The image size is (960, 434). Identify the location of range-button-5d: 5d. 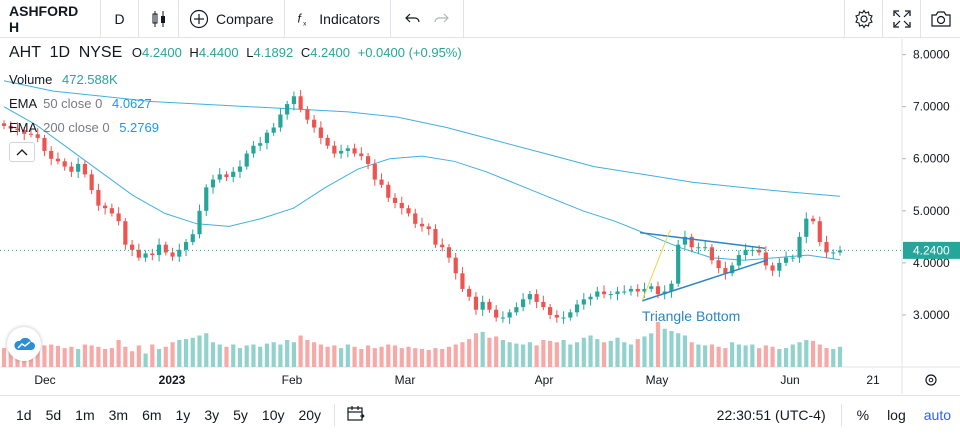
(53, 414).